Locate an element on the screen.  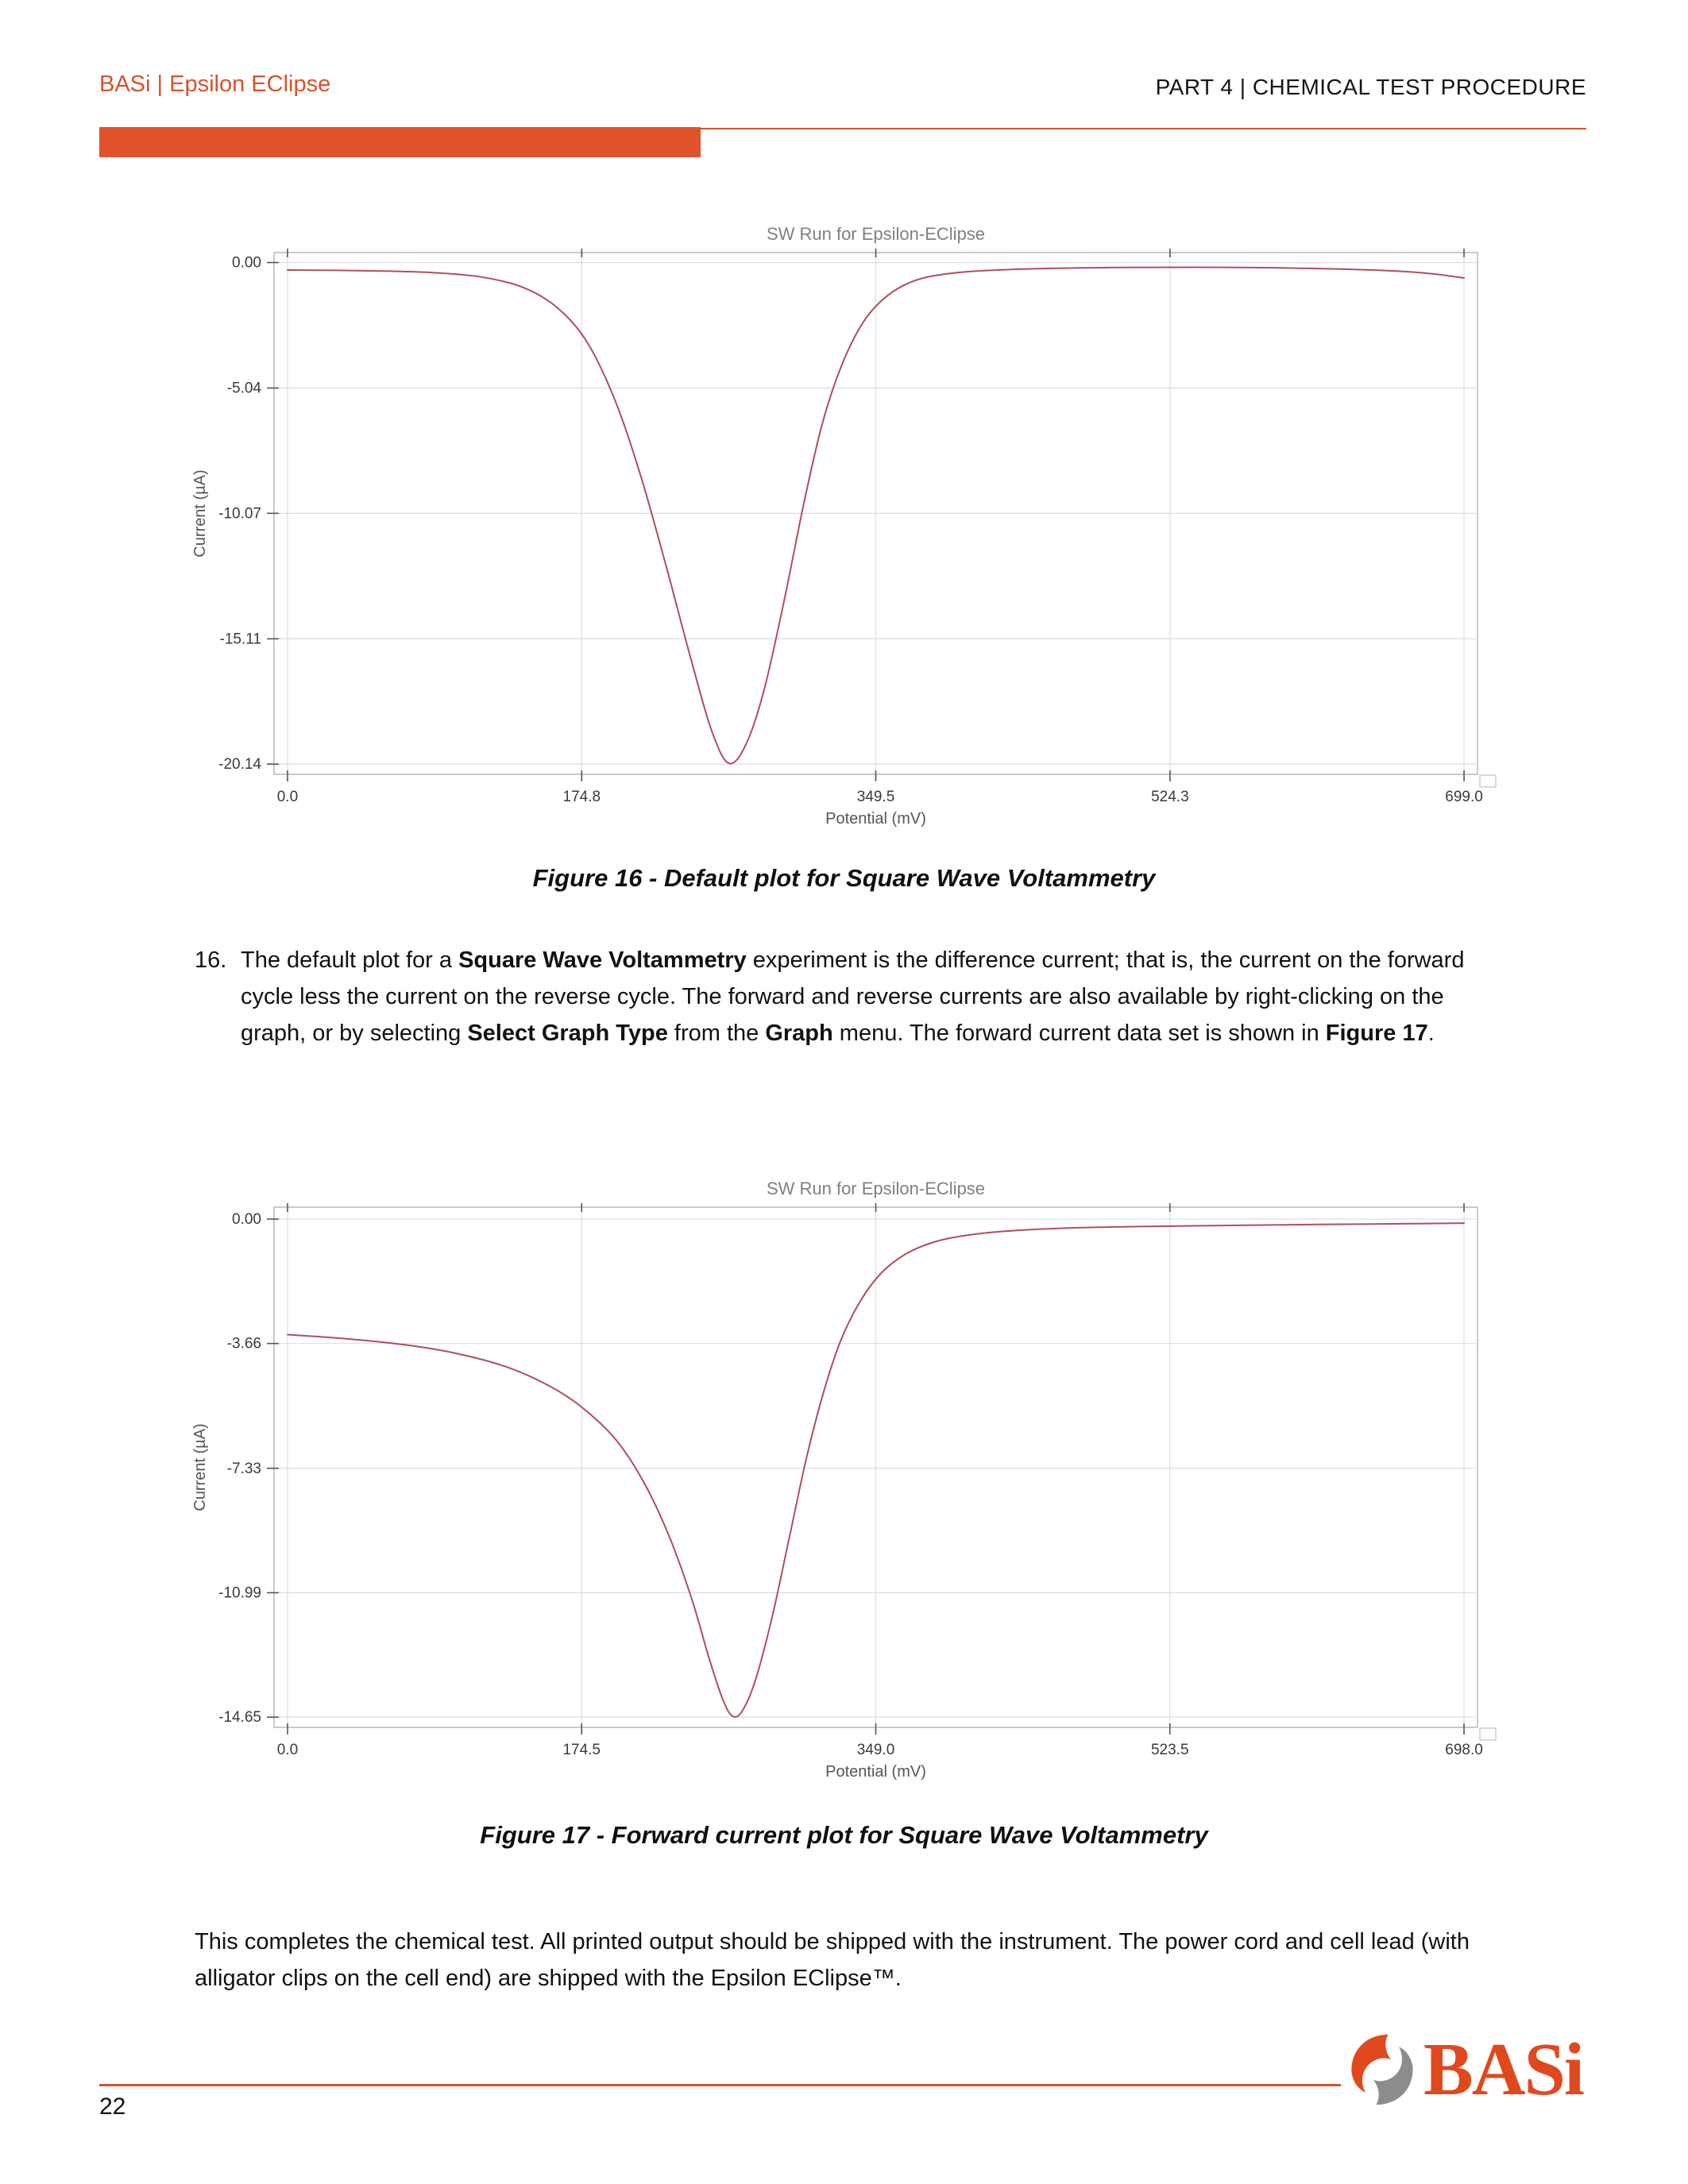
header-section-title: PART 4 | CHEMICAL TEST PROCEDURE is located at coordinates (1370, 87).